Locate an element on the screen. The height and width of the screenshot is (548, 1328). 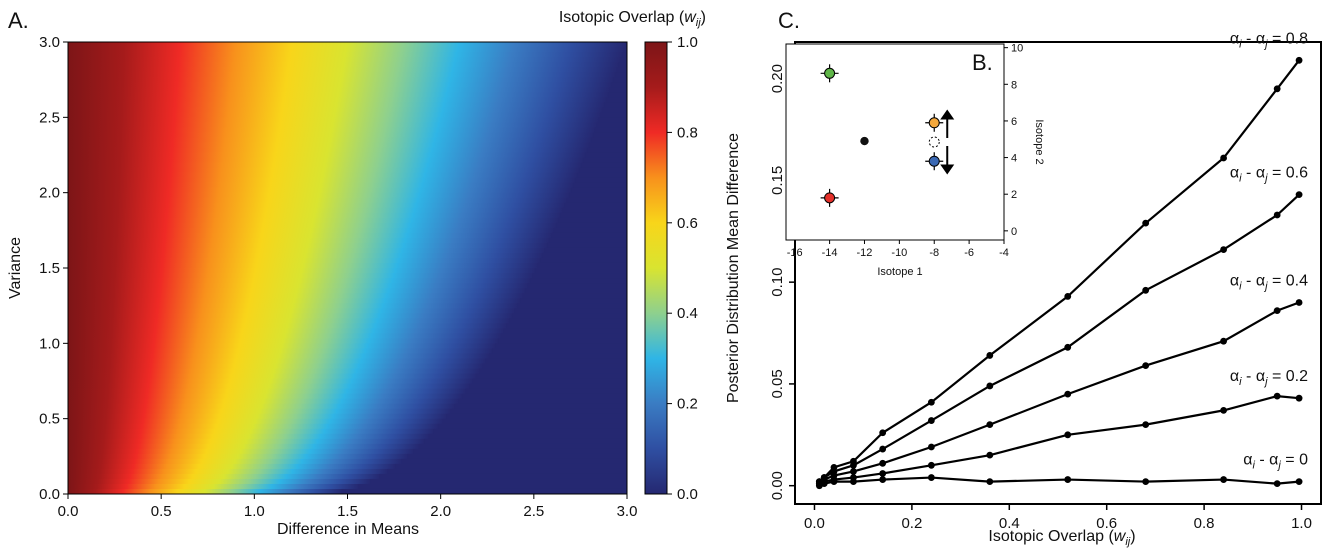
line-chart-y-tick-label: 0.05 is located at coordinates (777, 383).